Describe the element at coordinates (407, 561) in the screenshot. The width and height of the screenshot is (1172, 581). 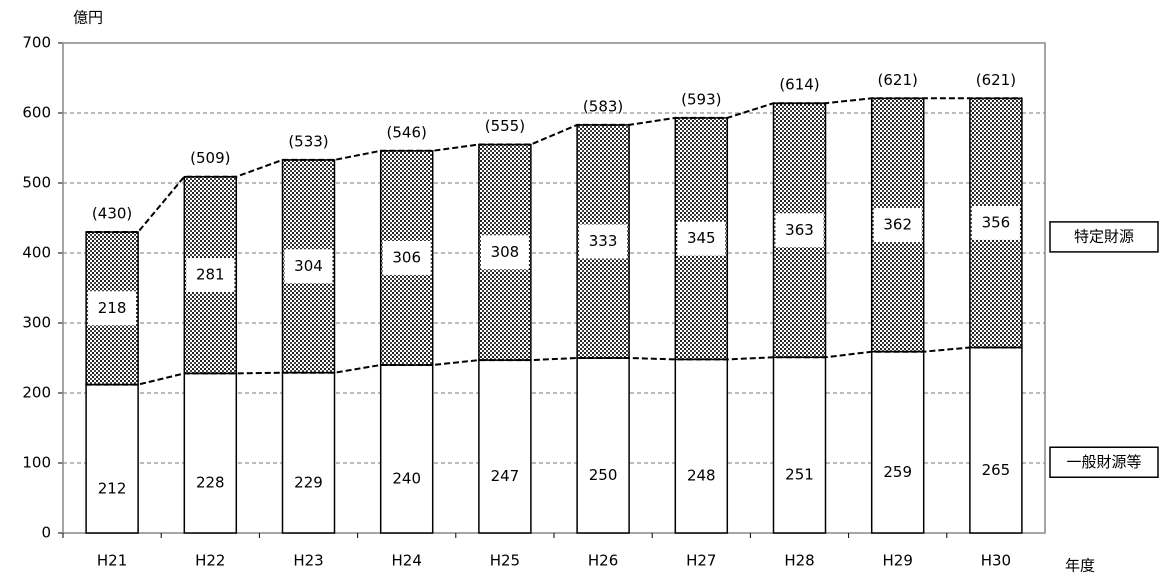
I see `x-tick-label: H24` at that location.